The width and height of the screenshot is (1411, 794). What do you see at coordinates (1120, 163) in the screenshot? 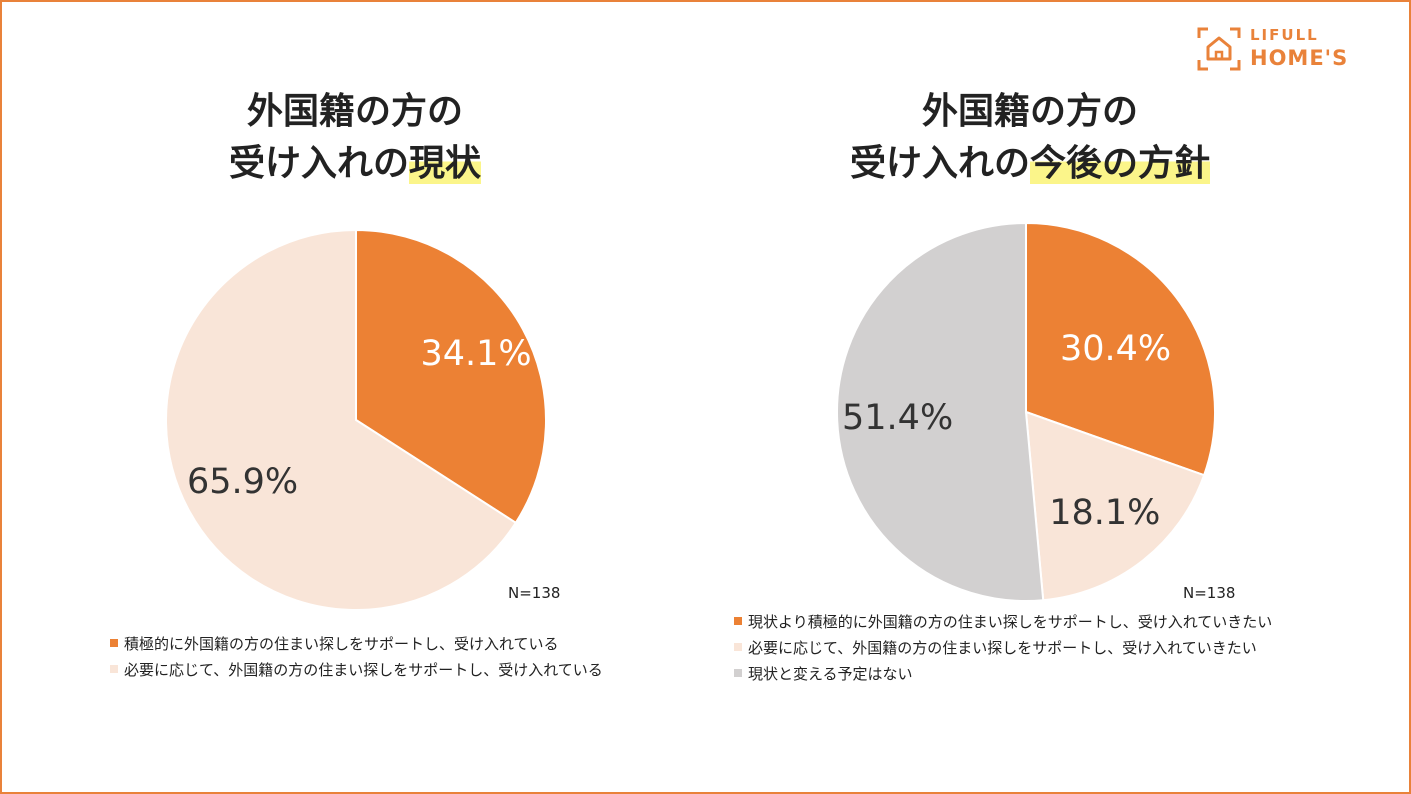
I see `right-title-highlight: 今後の方針` at bounding box center [1120, 163].